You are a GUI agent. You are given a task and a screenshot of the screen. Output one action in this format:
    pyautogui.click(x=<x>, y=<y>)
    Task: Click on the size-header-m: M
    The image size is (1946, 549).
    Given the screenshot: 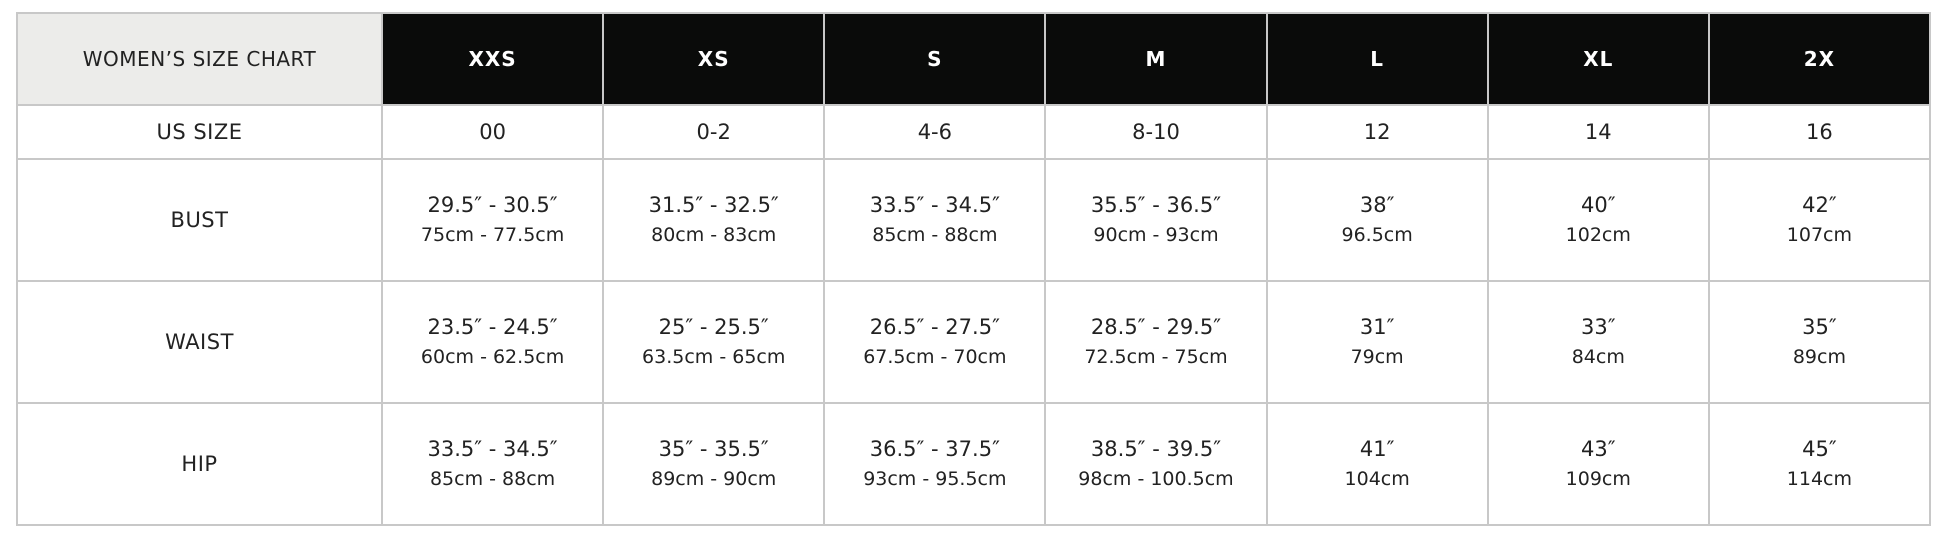 What is the action you would take?
    pyautogui.click(x=1156, y=59)
    